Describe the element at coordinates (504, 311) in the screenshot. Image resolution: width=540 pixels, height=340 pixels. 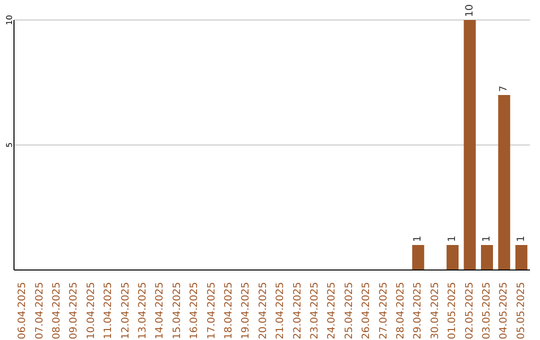
I see `x-tick-label: 04.05.2025` at that location.